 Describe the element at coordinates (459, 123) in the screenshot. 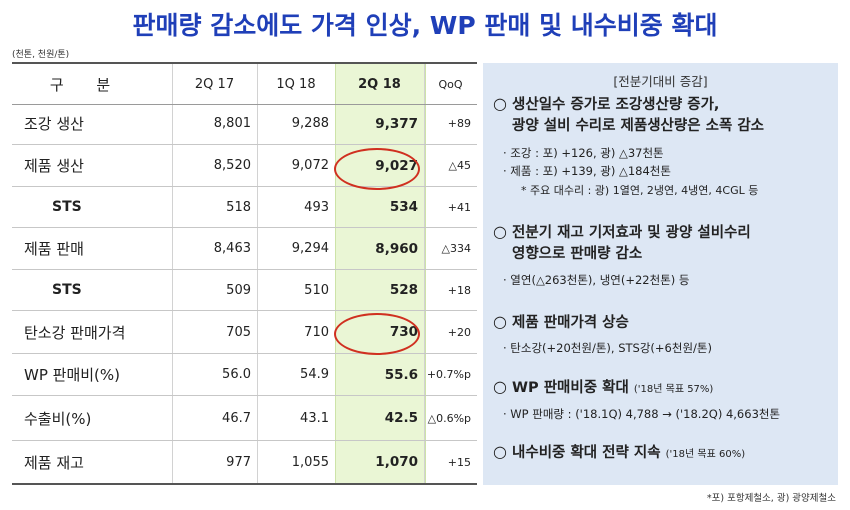

I see `value-qoq: +89` at that location.